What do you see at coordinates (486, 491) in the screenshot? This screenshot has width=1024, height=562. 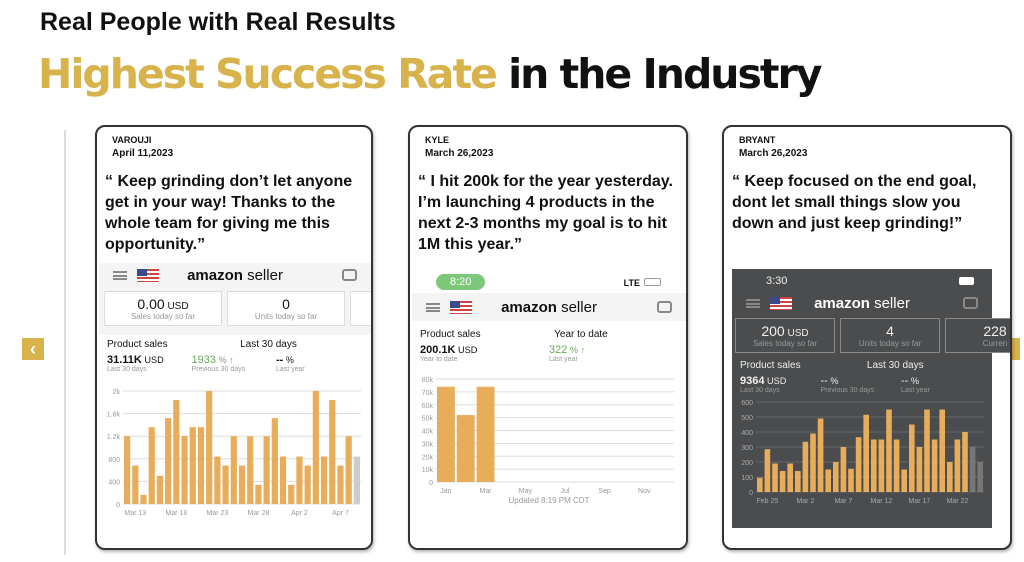 I see `x-tick-label: Mar` at bounding box center [486, 491].